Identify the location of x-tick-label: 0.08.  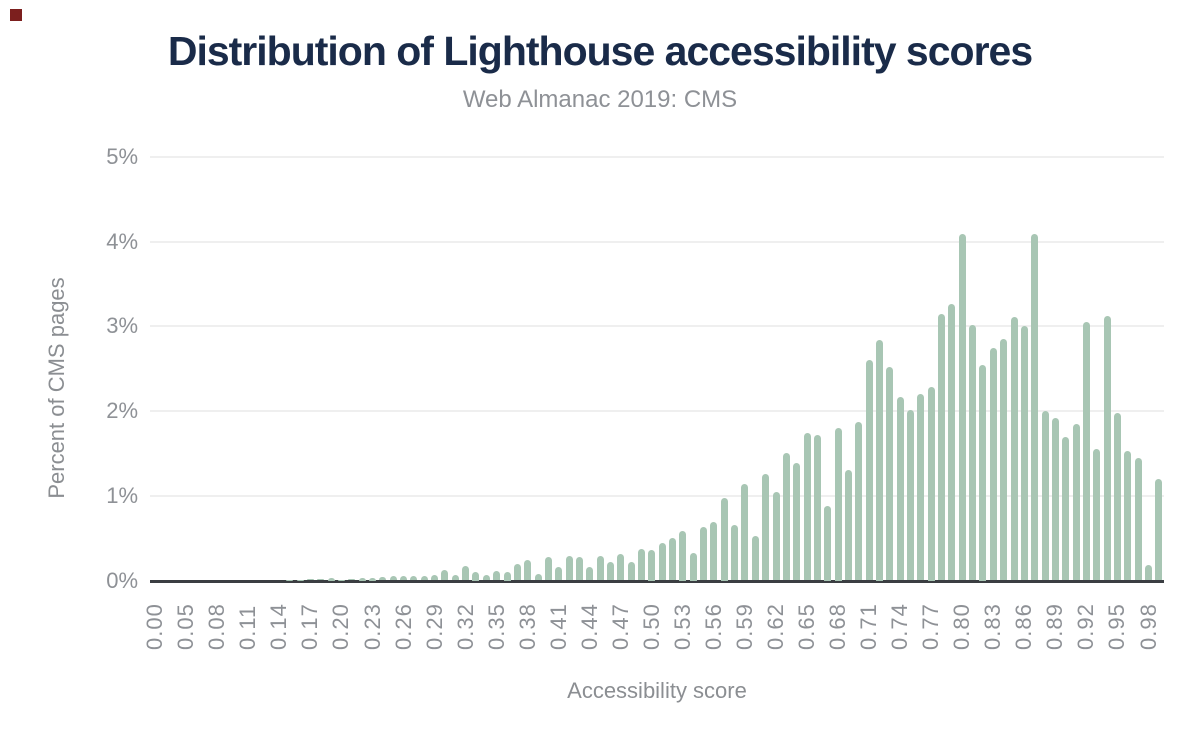
(217, 626).